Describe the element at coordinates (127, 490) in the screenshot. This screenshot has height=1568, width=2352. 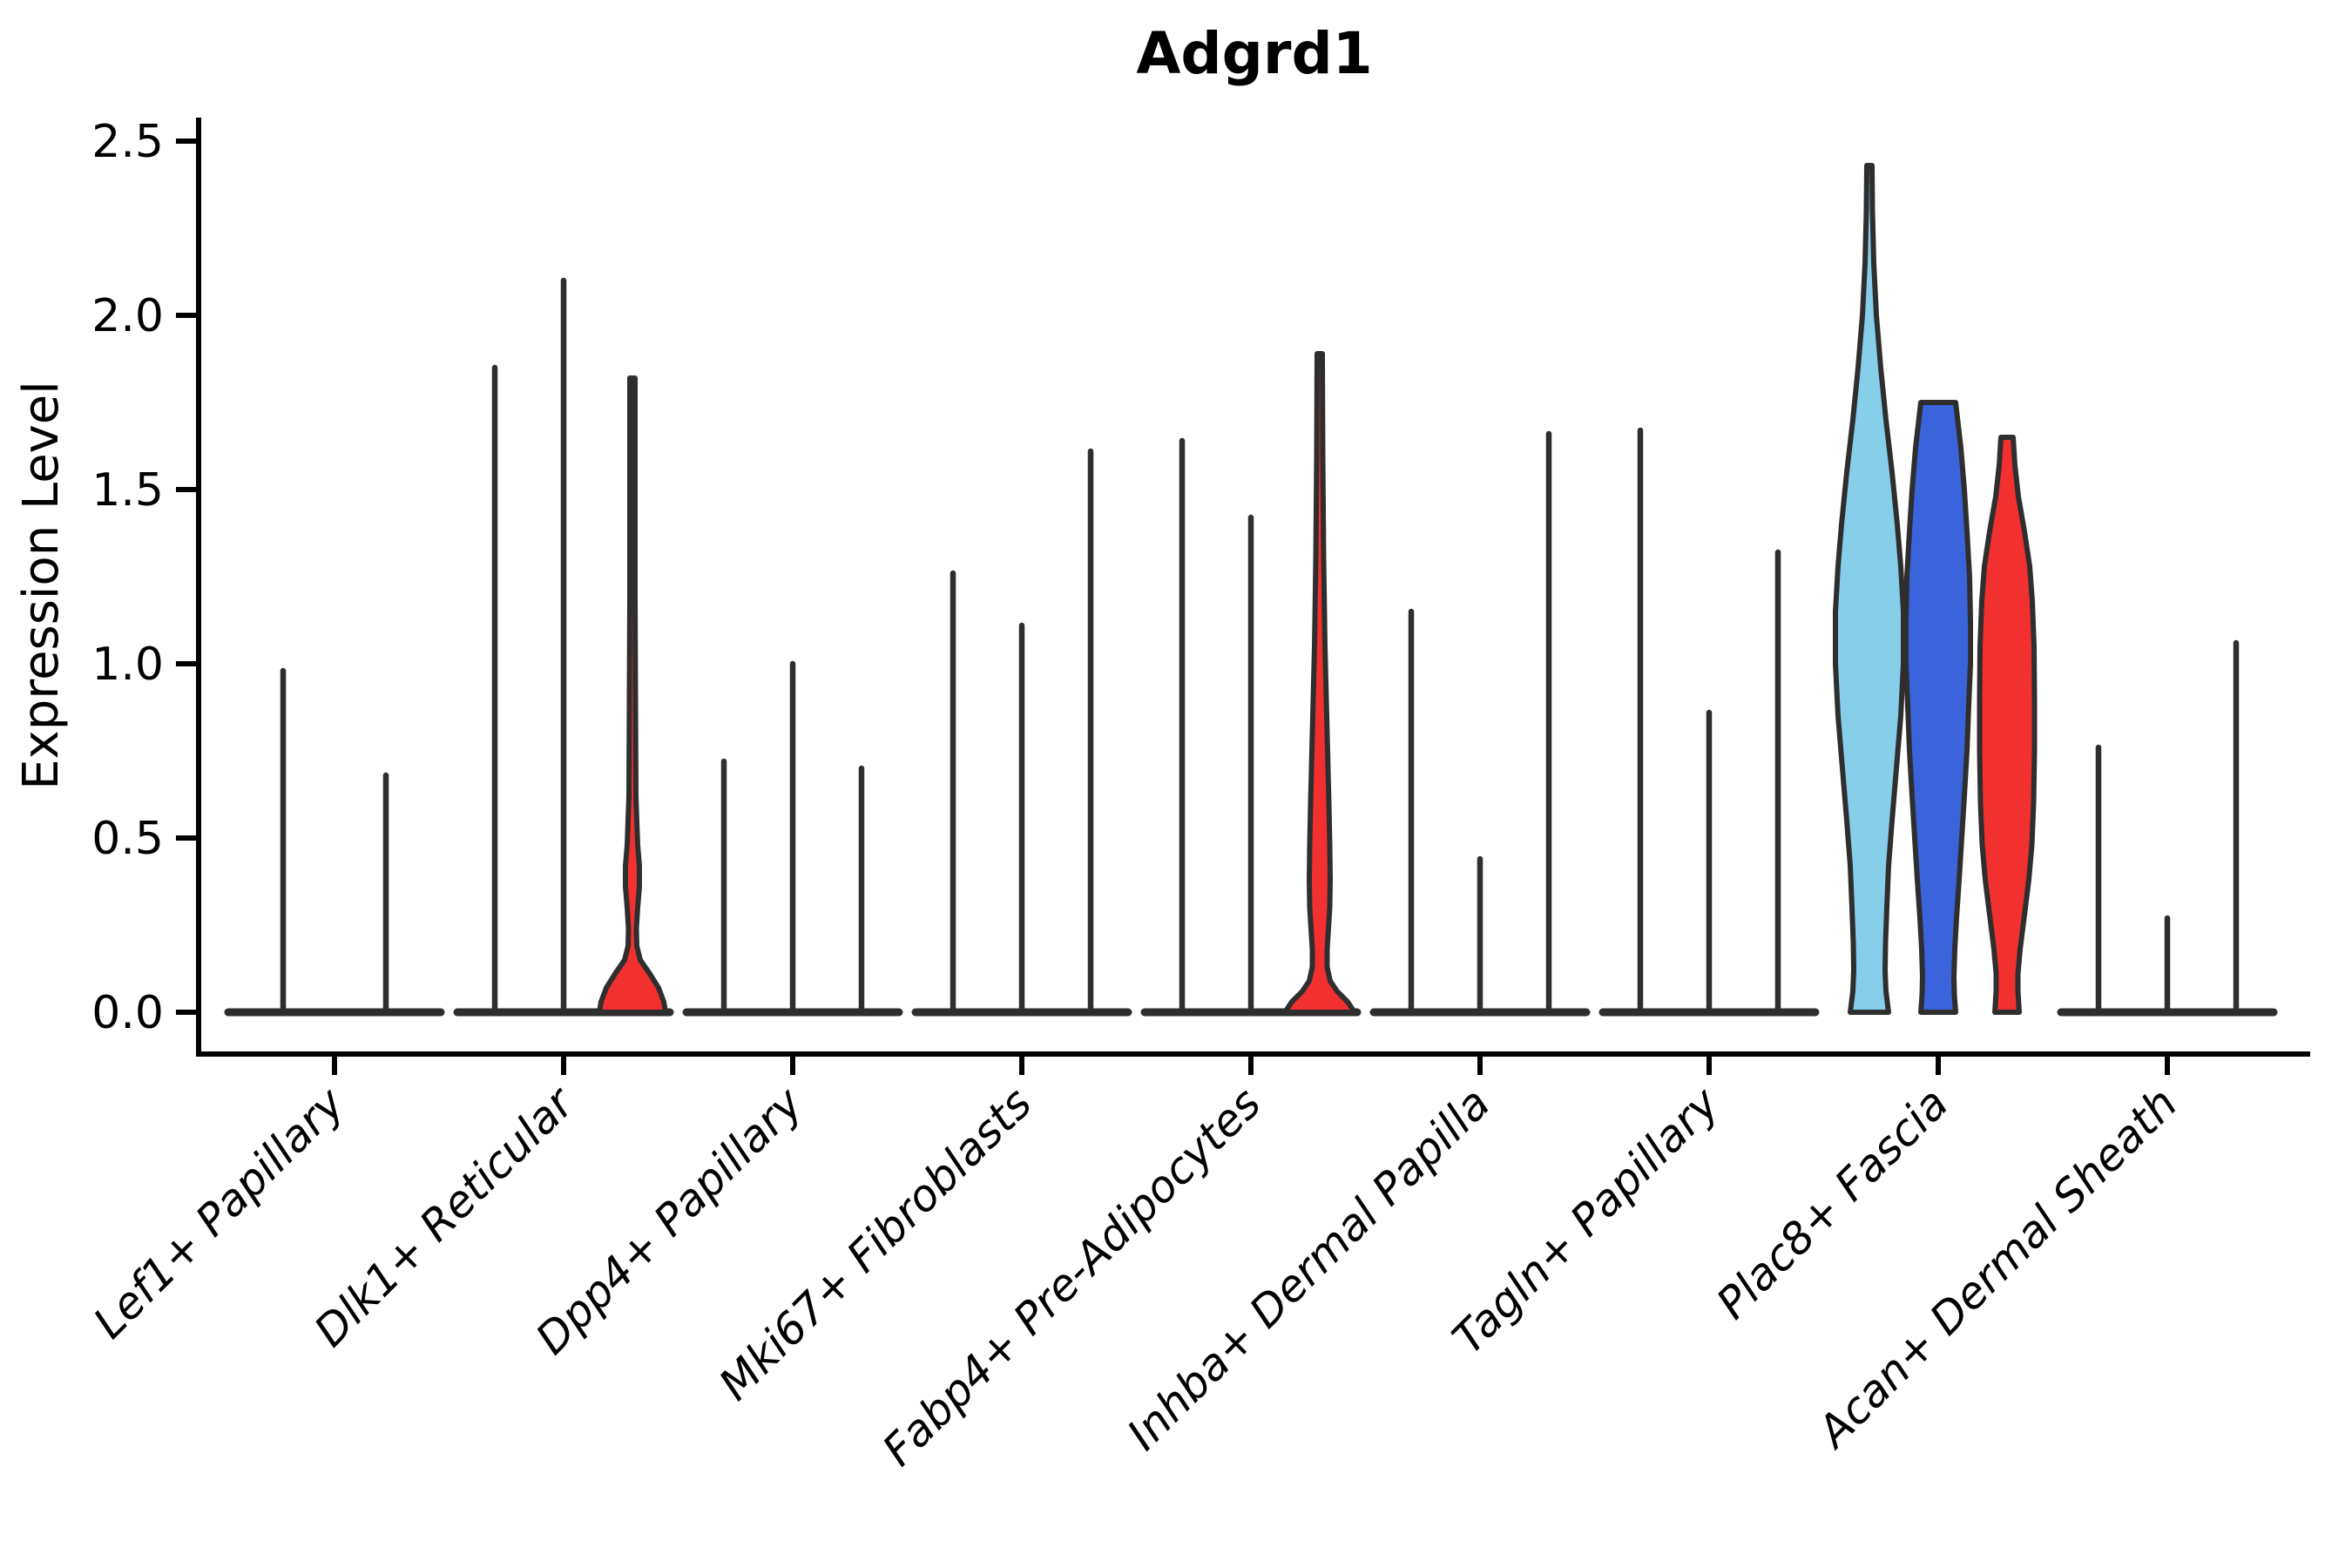
I see `y-tick-label: 1.5` at that location.